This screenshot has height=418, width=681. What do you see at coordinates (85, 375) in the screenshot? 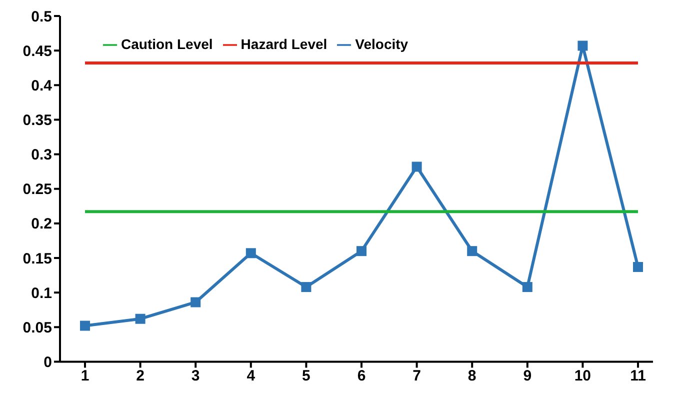
I see `x-tick-label: 1` at bounding box center [85, 375].